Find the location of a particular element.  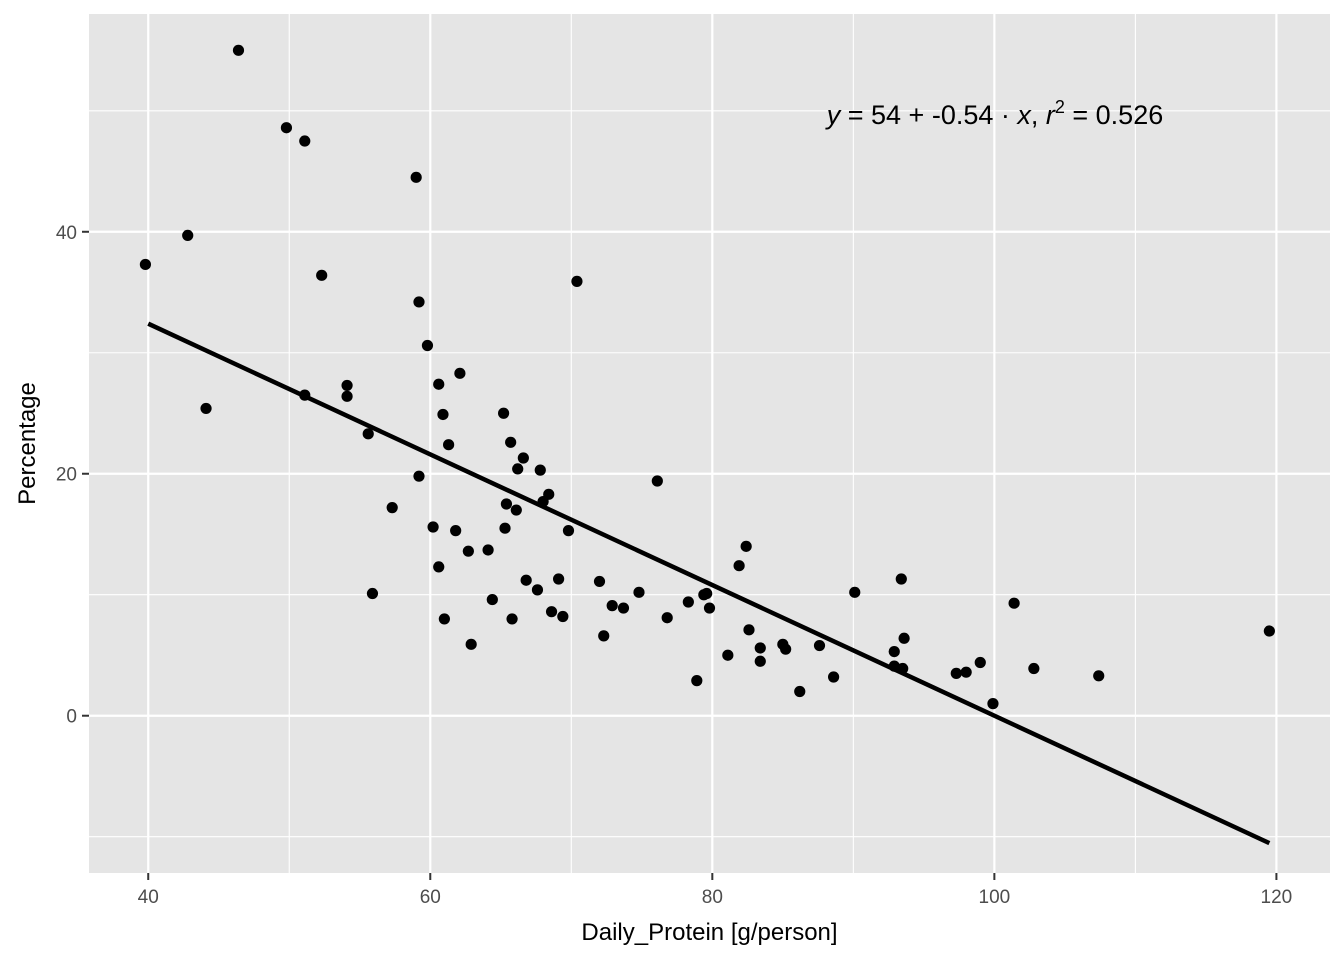

x-axis-title: Daily_Protein [g/person] is located at coordinates (709, 932).